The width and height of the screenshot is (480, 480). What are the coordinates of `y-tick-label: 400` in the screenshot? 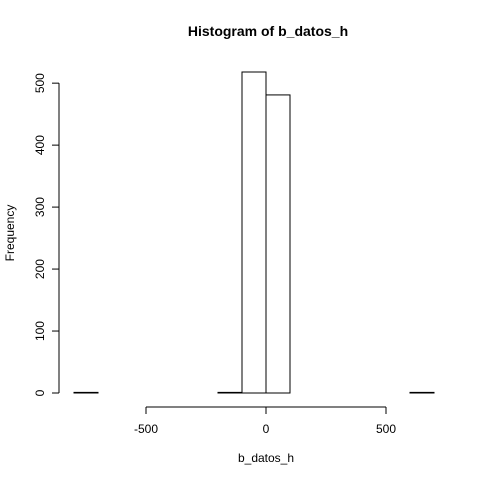 It's located at (40, 145).